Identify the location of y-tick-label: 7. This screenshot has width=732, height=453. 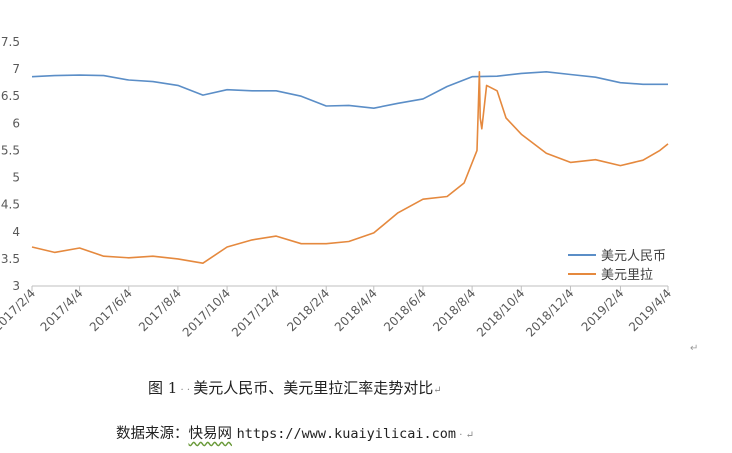
(16, 69).